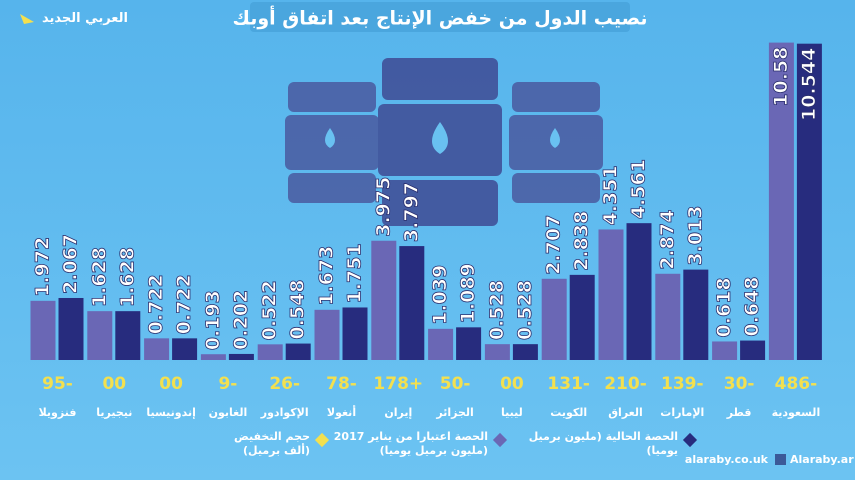 The image size is (855, 480). I want to click on value-label: 2.838, so click(582, 241).